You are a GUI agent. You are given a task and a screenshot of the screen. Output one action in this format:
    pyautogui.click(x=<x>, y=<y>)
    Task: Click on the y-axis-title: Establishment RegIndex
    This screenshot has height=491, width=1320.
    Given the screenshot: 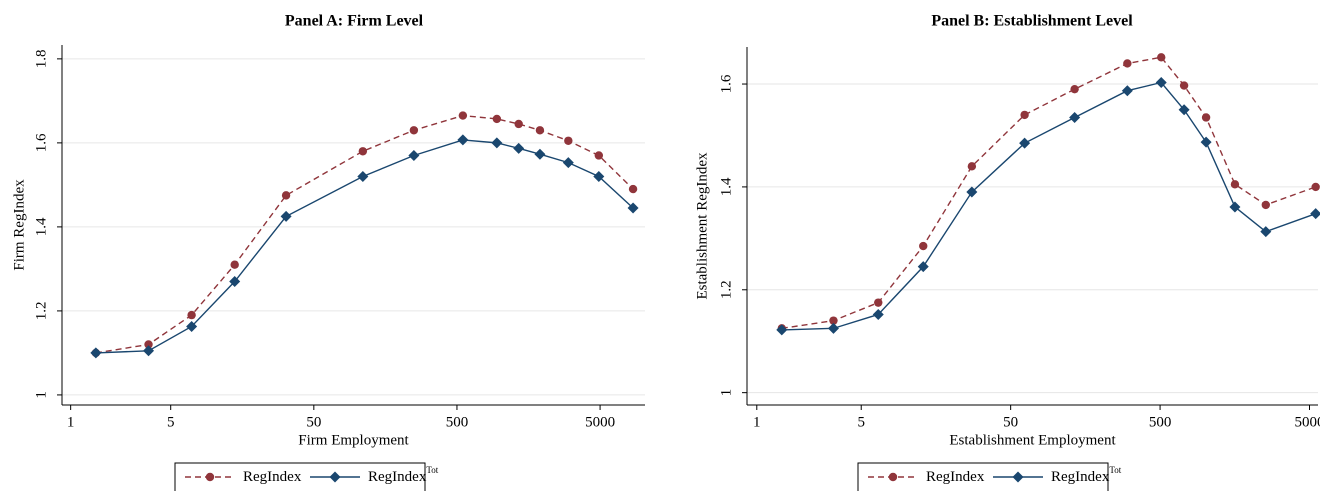 What is the action you would take?
    pyautogui.click(x=702, y=226)
    